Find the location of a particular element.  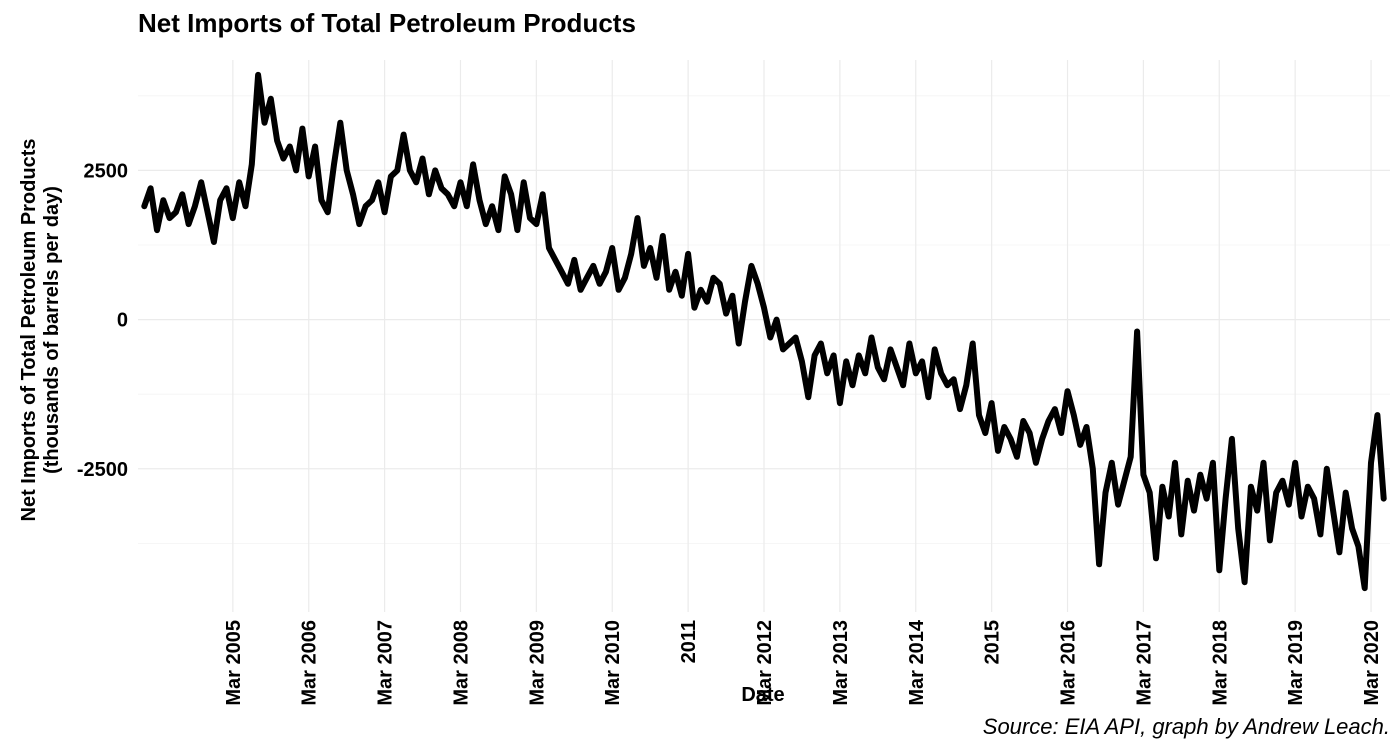

x-tick-label: Mar 2009 is located at coordinates (537, 663).